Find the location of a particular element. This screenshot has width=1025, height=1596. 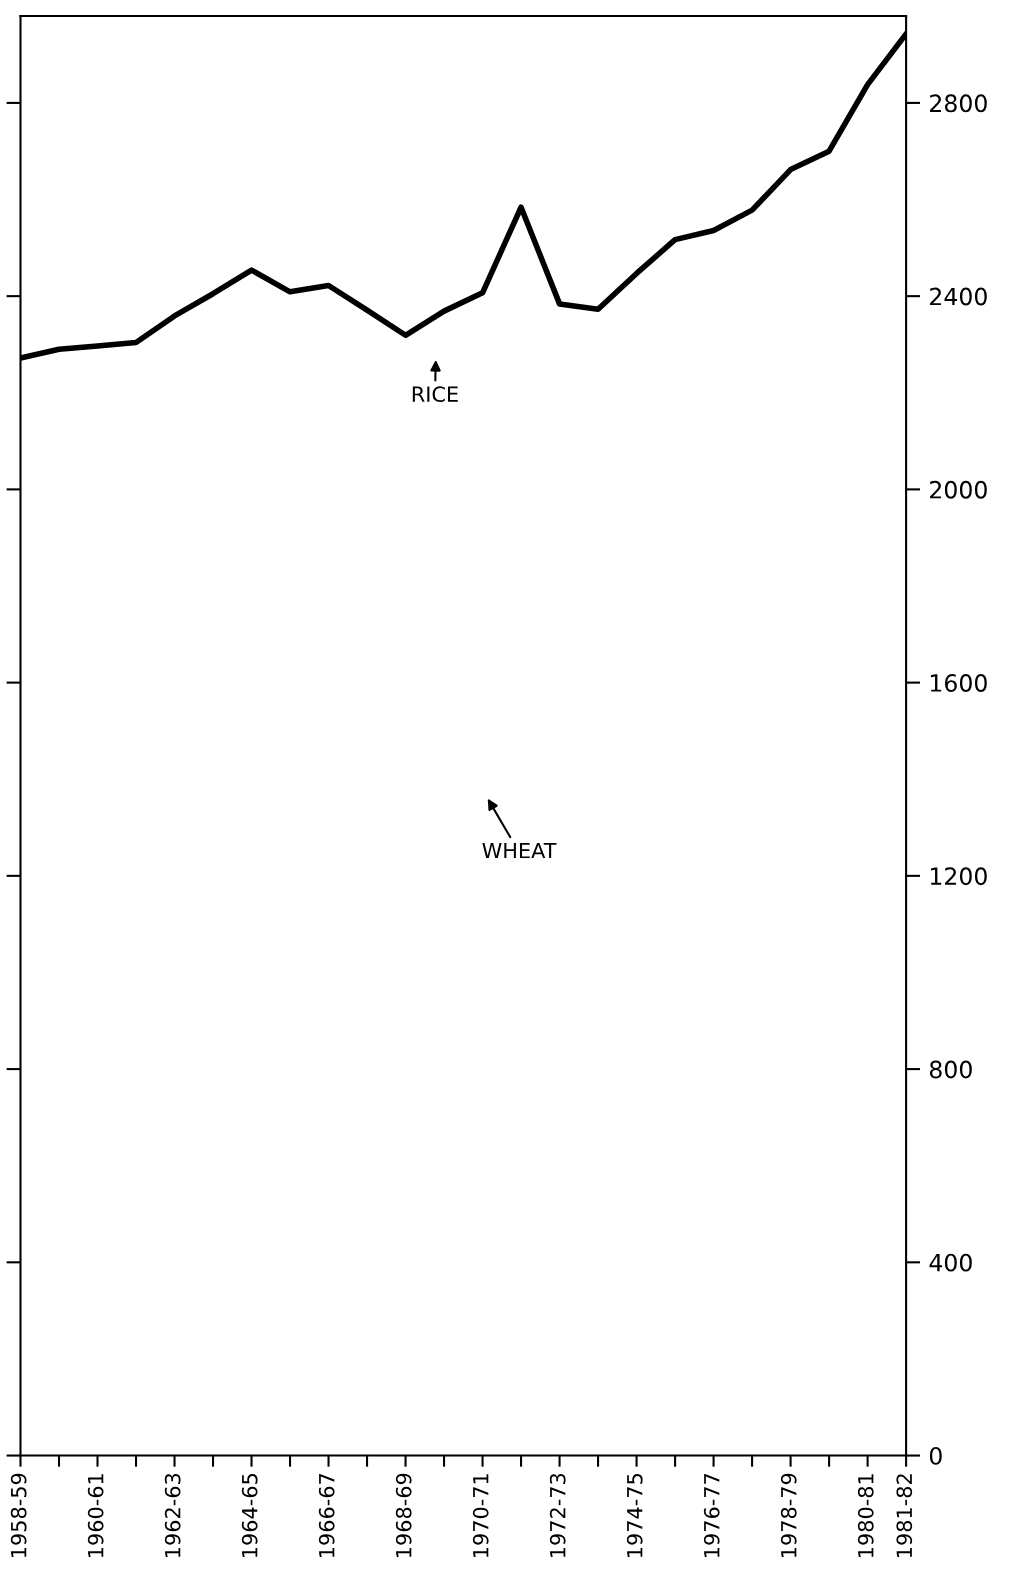

x-tick-label: 1968-69 is located at coordinates (403, 1515).